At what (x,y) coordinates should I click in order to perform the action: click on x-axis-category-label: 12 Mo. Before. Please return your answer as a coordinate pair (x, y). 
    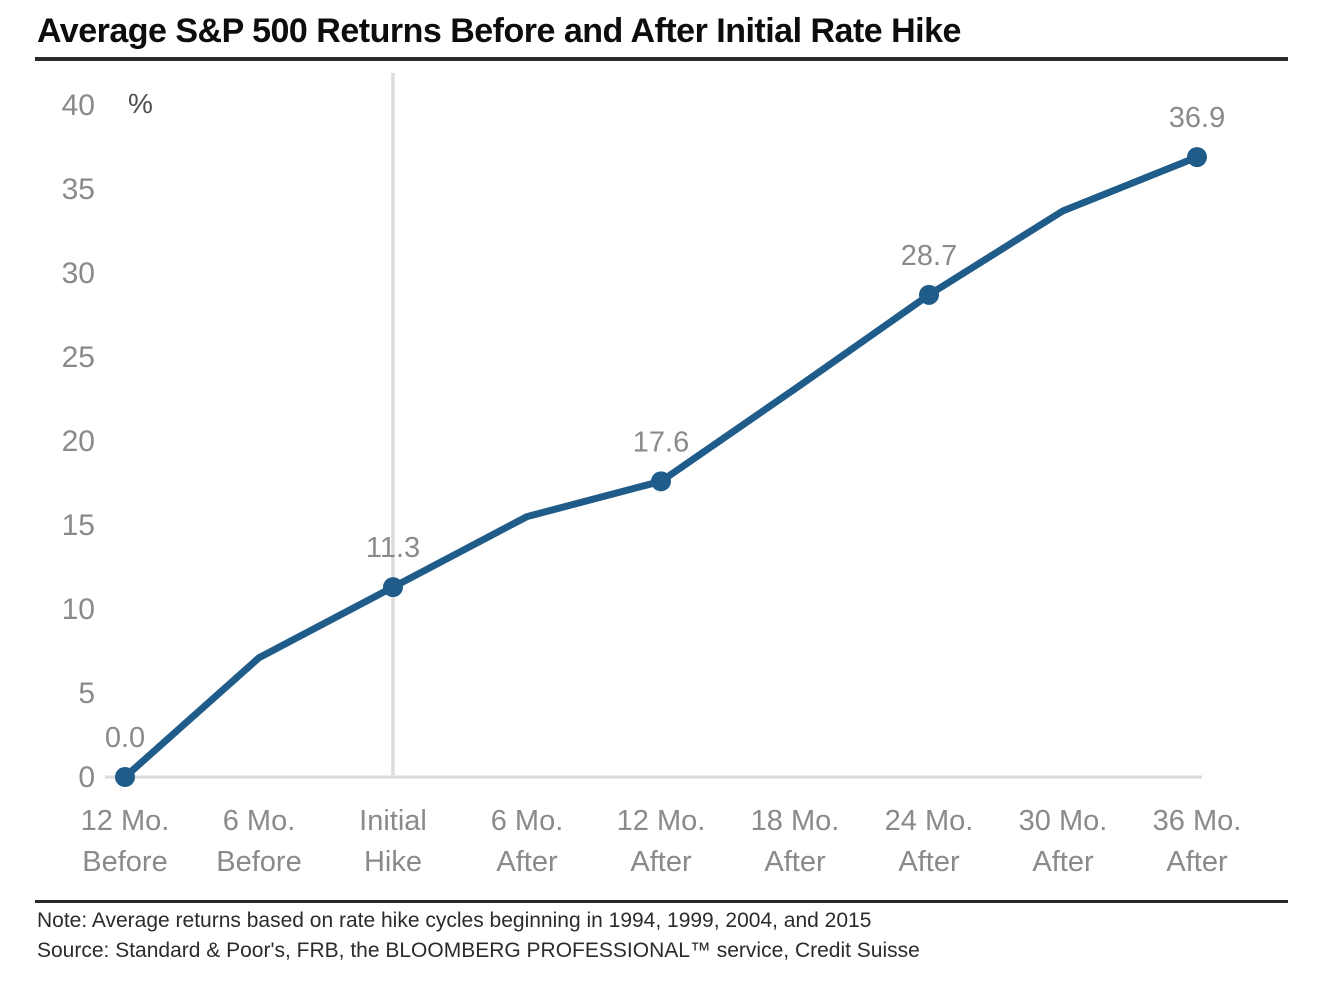
    Looking at the image, I should click on (125, 841).